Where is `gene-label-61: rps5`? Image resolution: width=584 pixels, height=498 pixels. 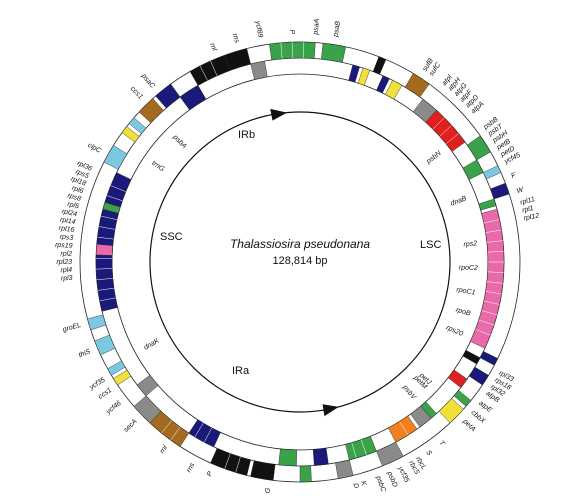
gene-label-61: rps5 is located at coordinates (82, 175).